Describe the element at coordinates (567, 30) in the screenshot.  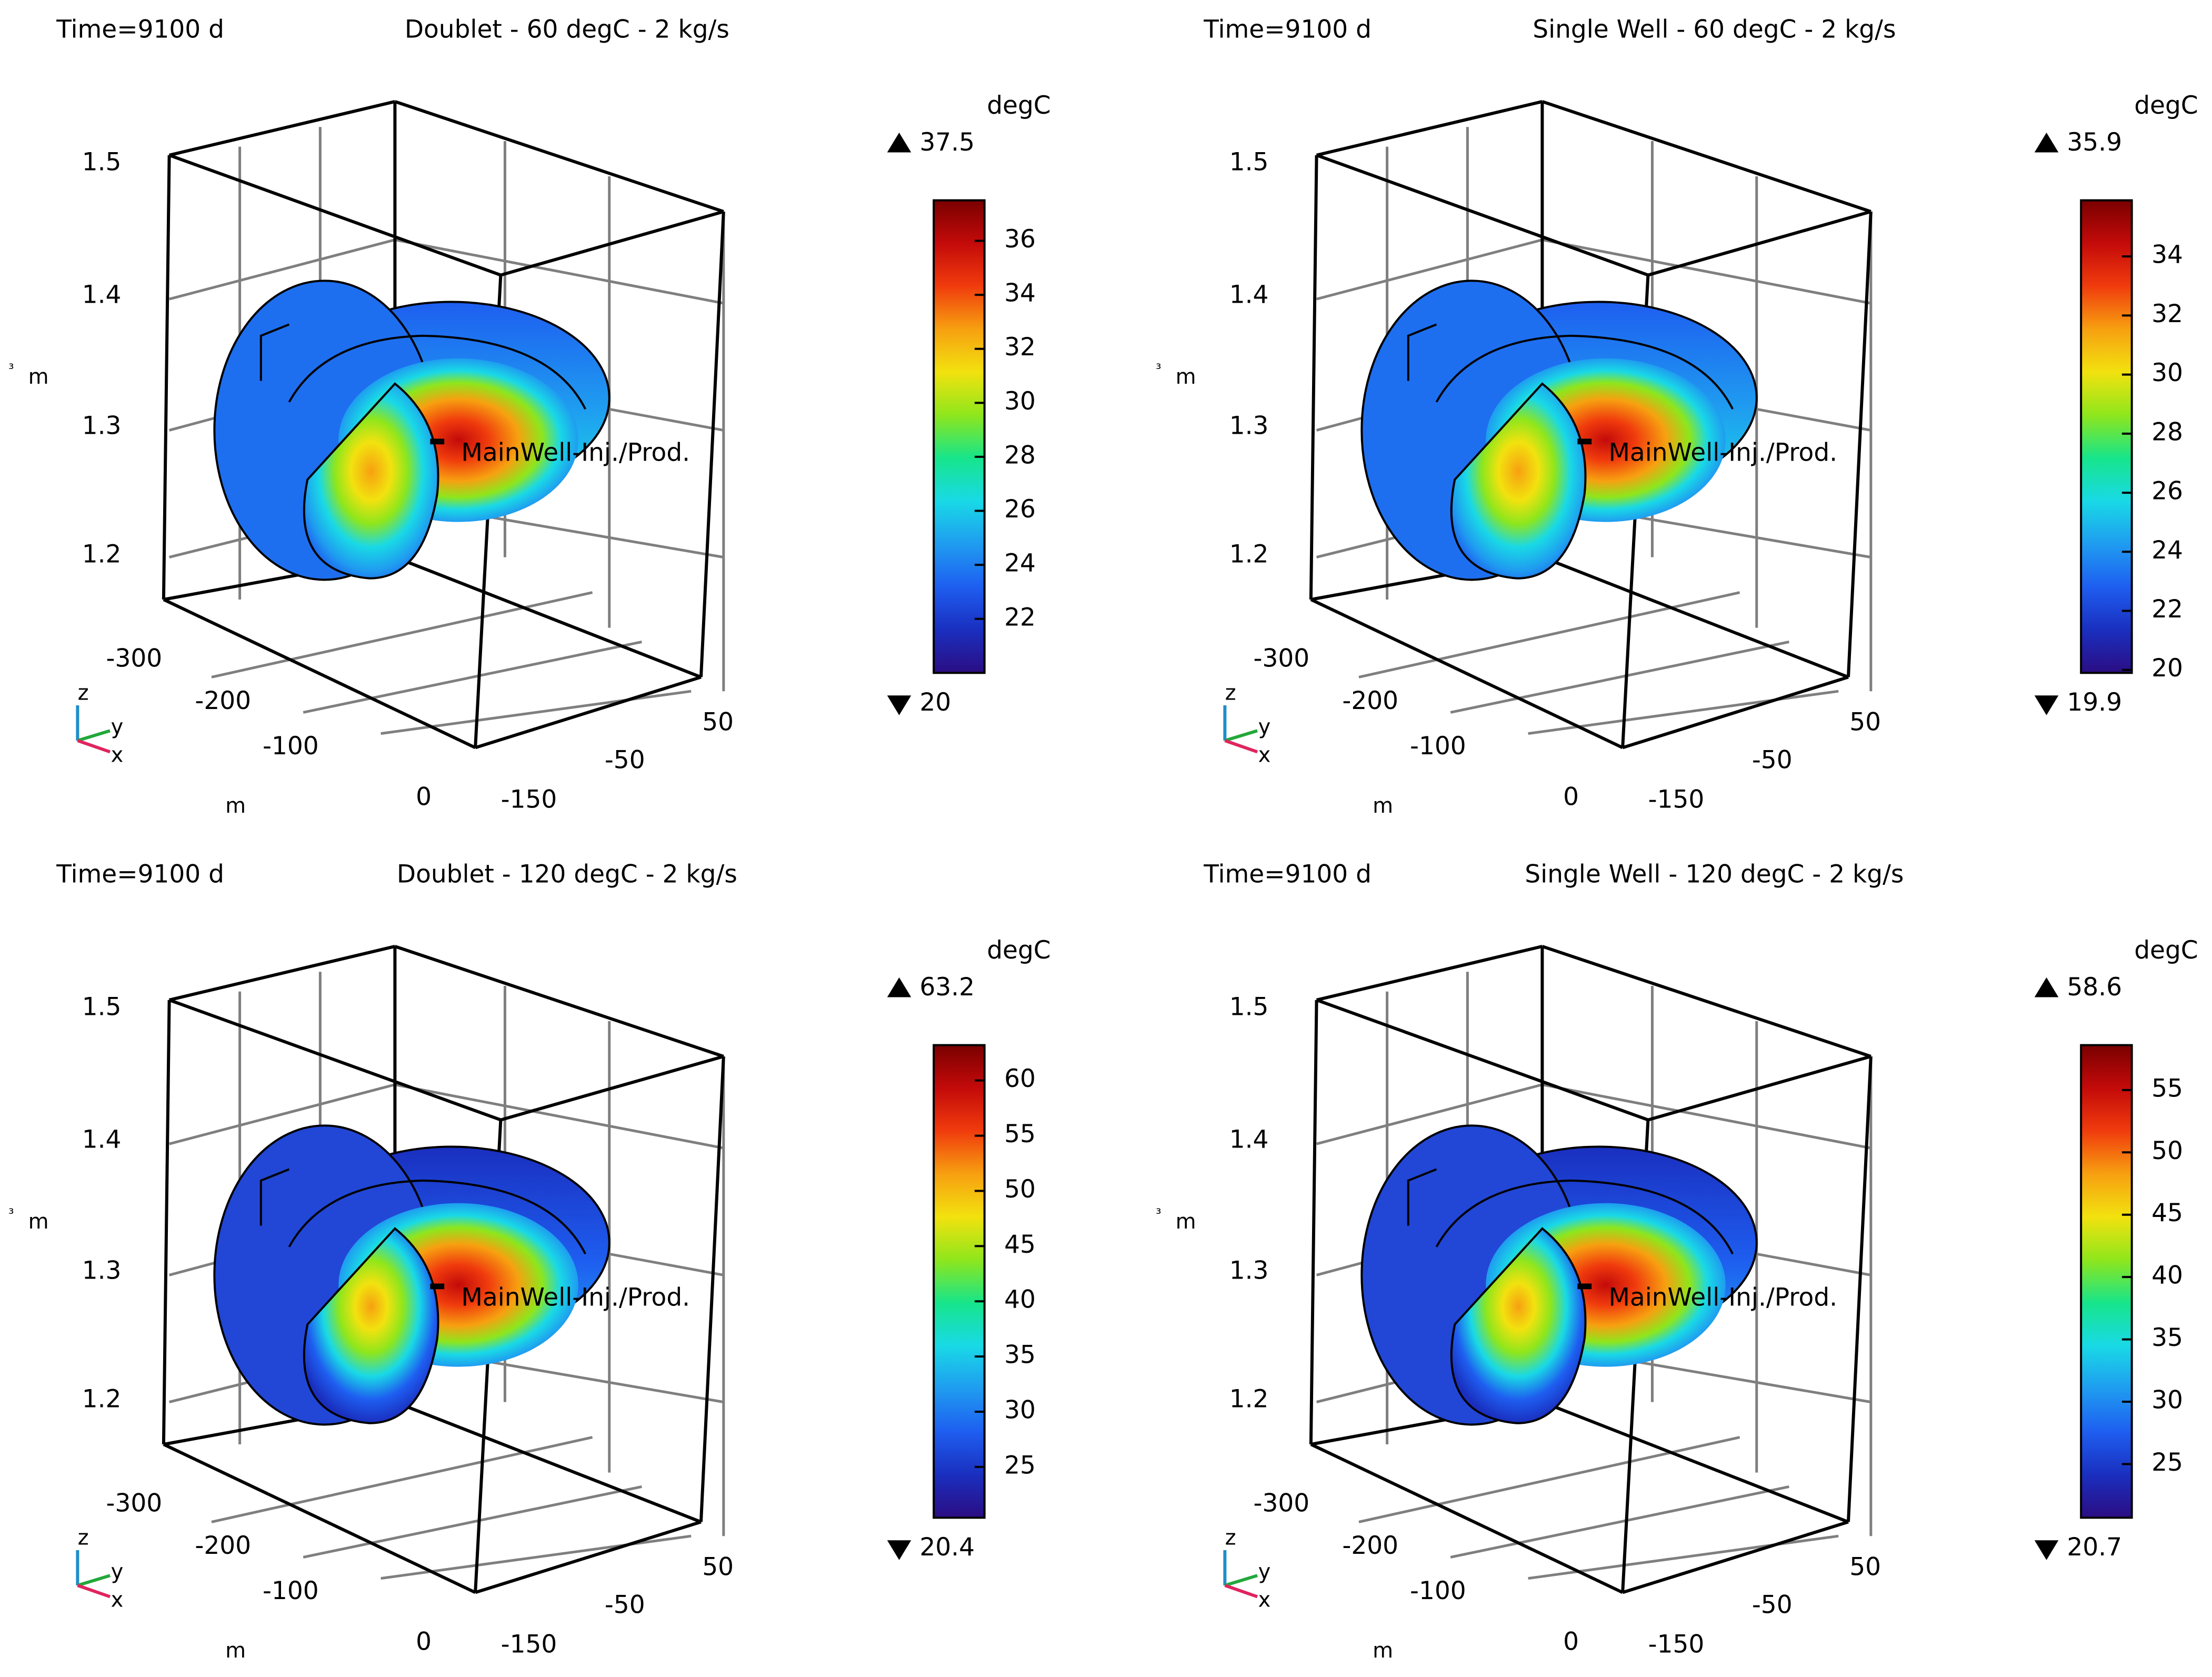
I see `panel-title: Doublet - 60 degC - 2 kg/s` at that location.